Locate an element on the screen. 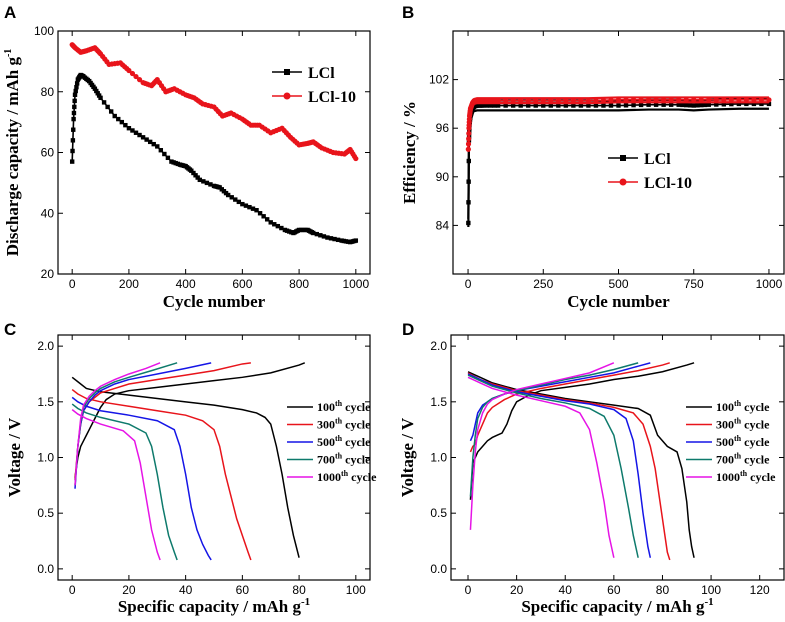 This screenshot has width=785, height=622. panel-letter-a: A is located at coordinates (10, 12).